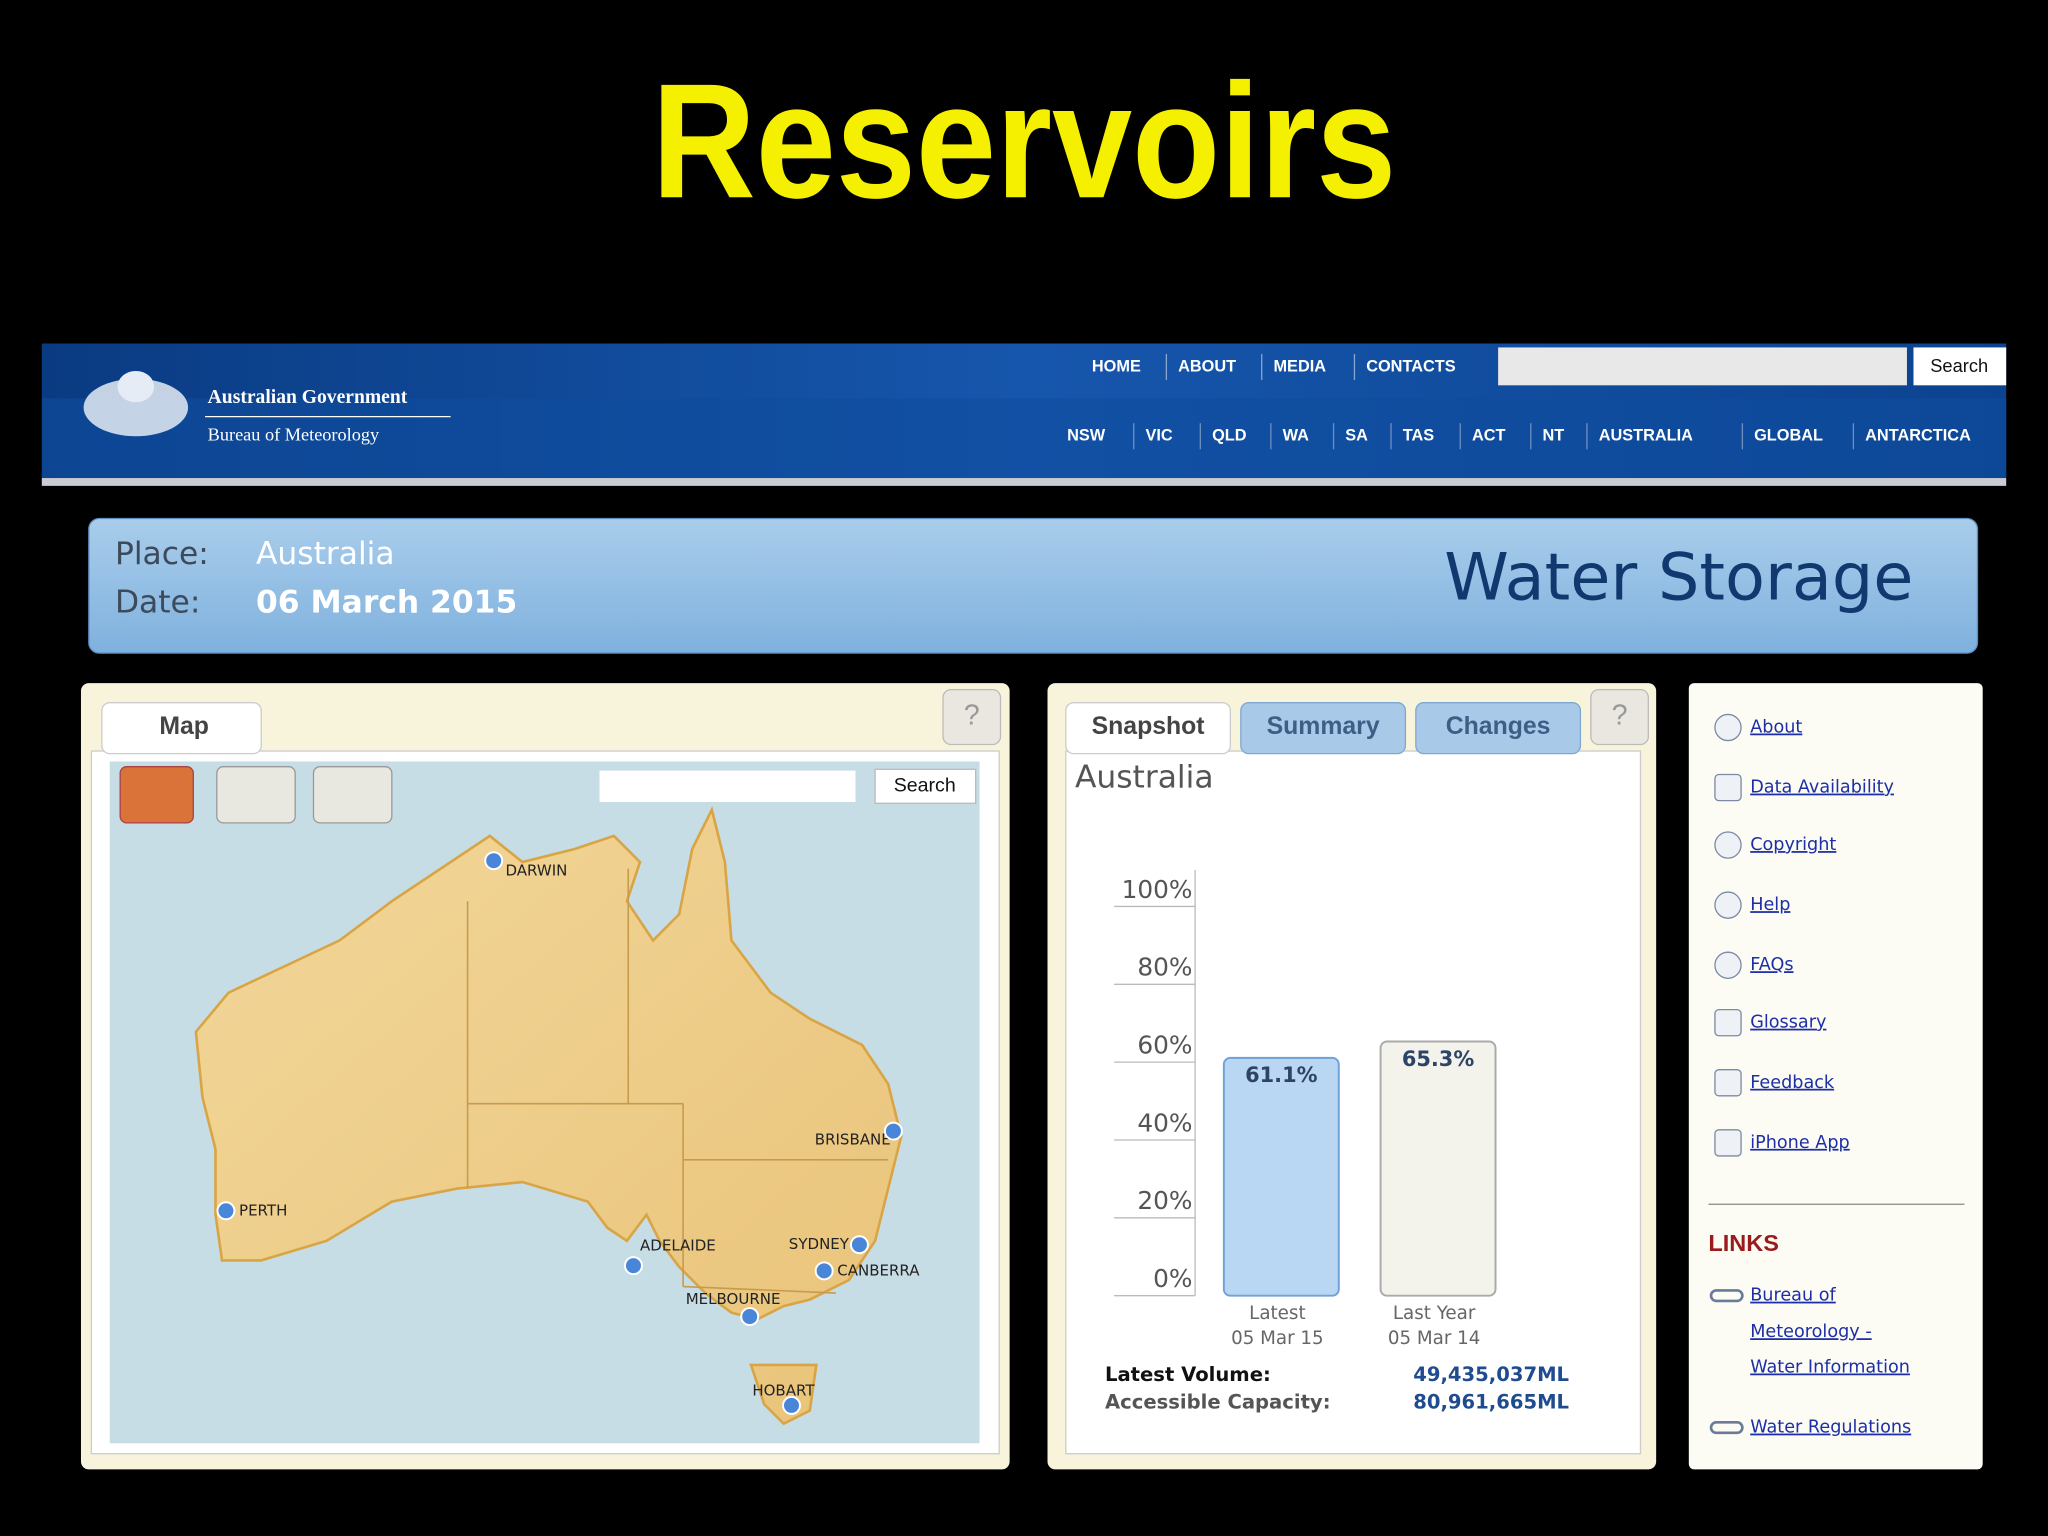 This screenshot has width=2048, height=1536. Describe the element at coordinates (157, 602) in the screenshot. I see `date-label: Date:` at that location.